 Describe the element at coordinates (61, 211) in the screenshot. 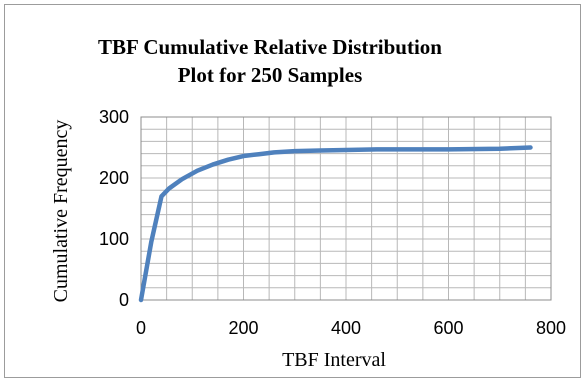

I see `y-axis-title: Cumulative Frequency` at that location.